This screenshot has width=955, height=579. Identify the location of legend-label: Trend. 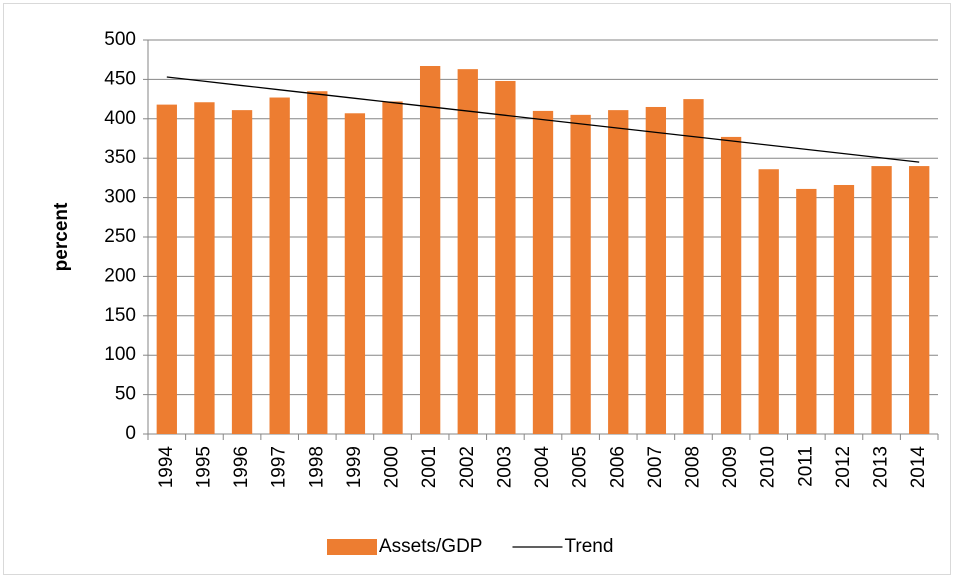
(588, 546).